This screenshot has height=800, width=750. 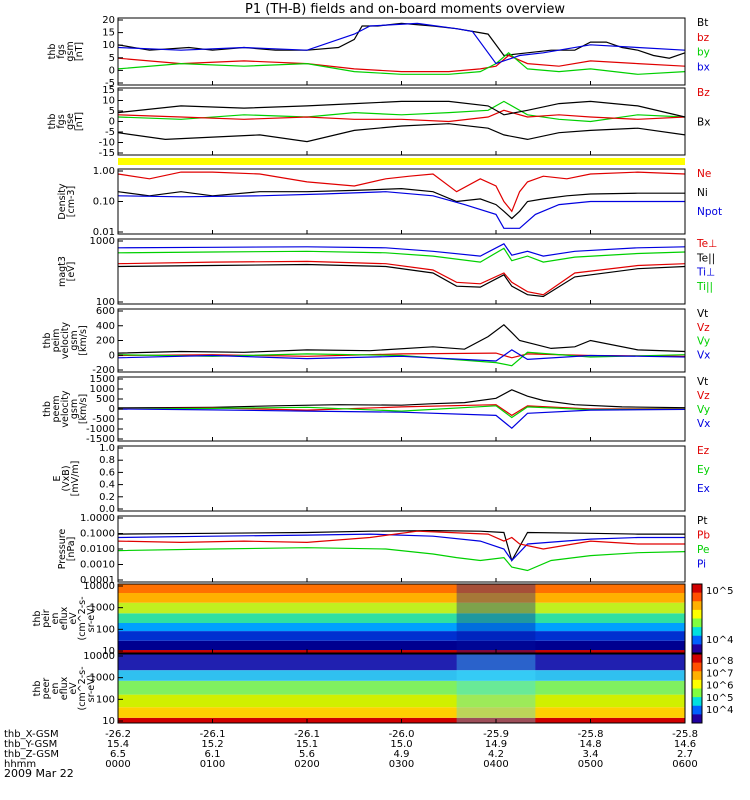 I want to click on y-axis-label: eflux, so click(x=64, y=618).